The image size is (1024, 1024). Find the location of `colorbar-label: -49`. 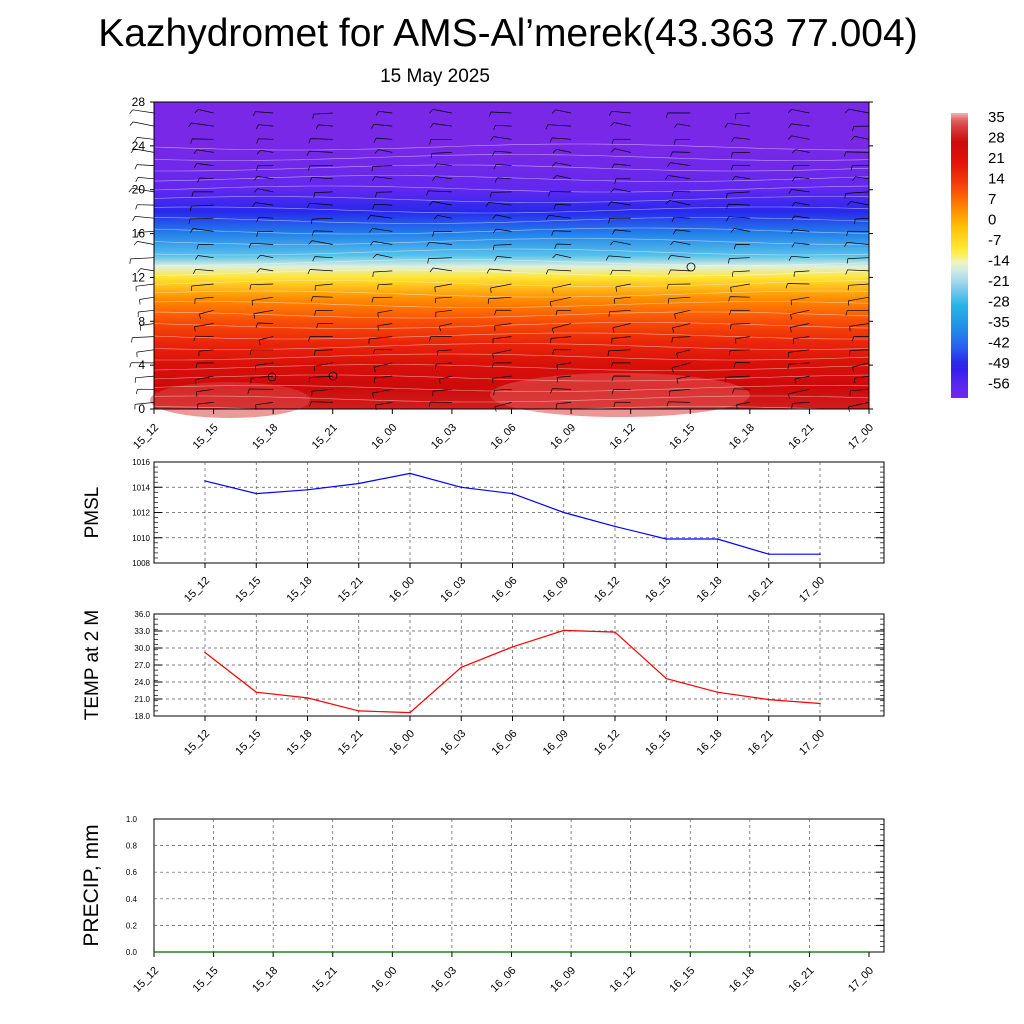

colorbar-label: -49 is located at coordinates (999, 363).